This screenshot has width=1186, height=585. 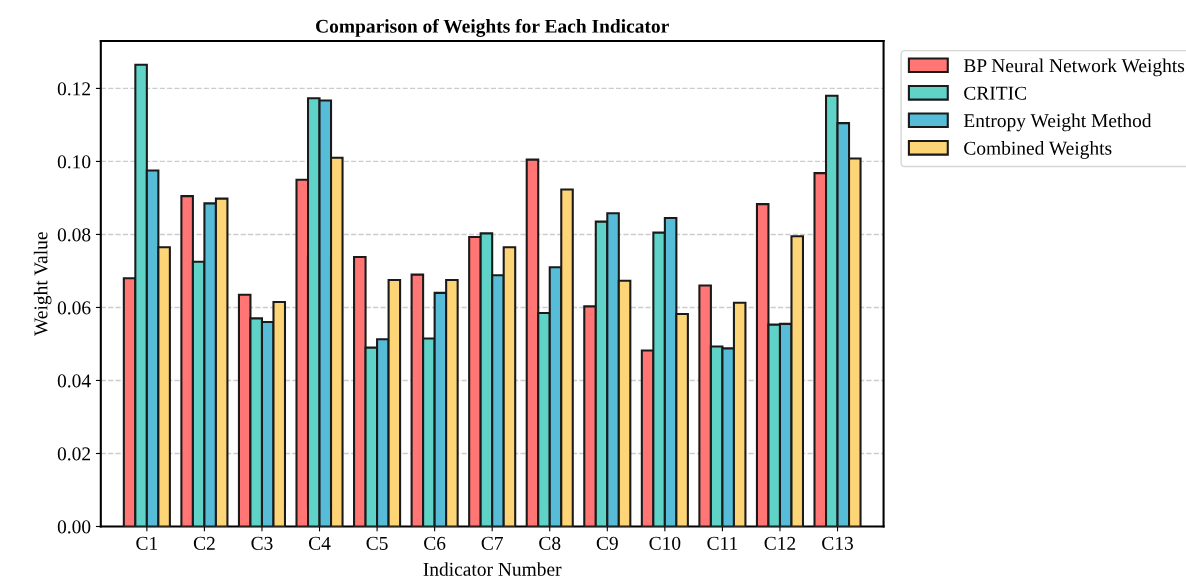 I want to click on legend-label: Combined Weights, so click(x=1038, y=150).